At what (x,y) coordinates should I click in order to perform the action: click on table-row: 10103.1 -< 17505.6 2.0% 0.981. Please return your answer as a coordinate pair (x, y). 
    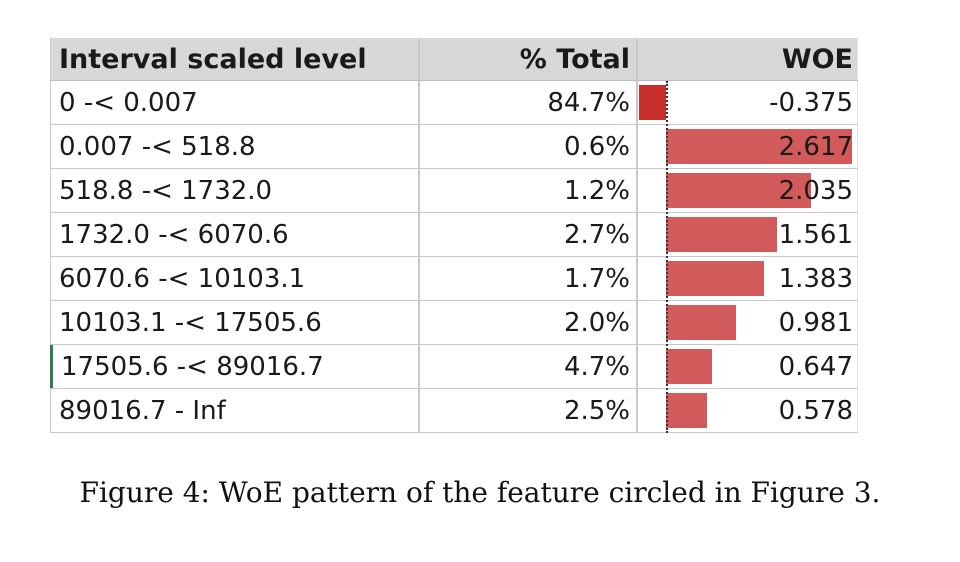
    Looking at the image, I should click on (454, 323).